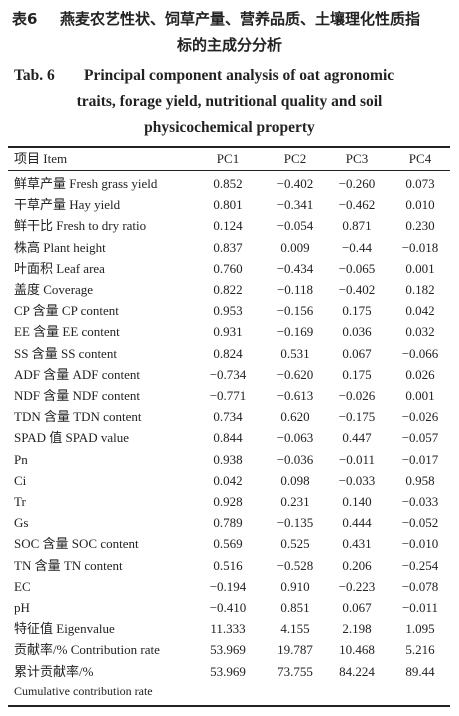 The width and height of the screenshot is (459, 716). I want to click on row-label: Pn, so click(21, 459).